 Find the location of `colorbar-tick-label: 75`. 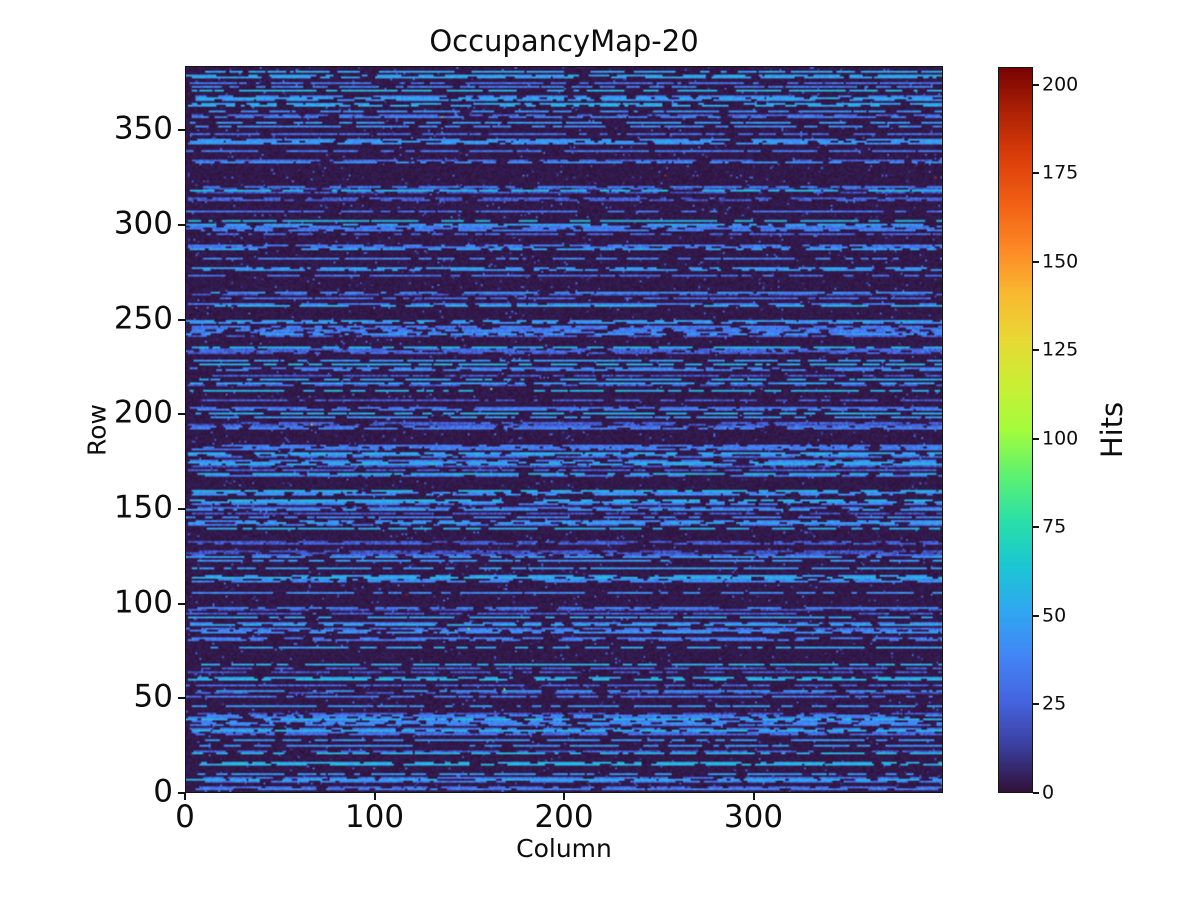

colorbar-tick-label: 75 is located at coordinates (1054, 526).